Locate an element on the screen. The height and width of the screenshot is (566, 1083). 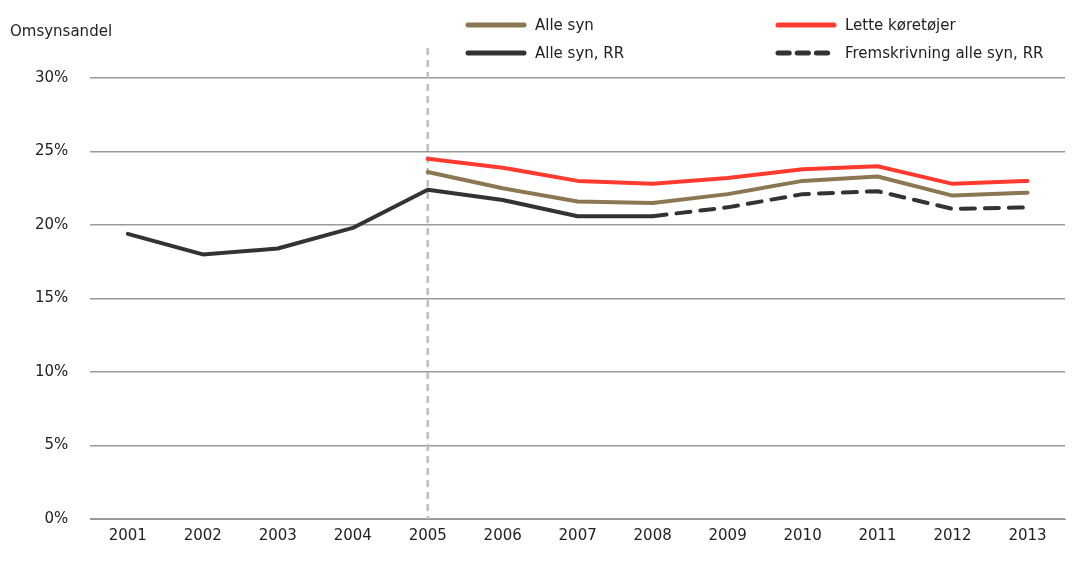
y-tick-label: 5% is located at coordinates (56, 444).